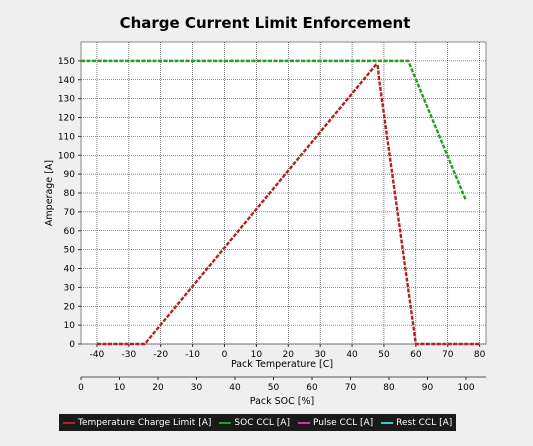 This screenshot has width=533, height=446. Describe the element at coordinates (70, 288) in the screenshot. I see `y-tick-label: 30` at that location.